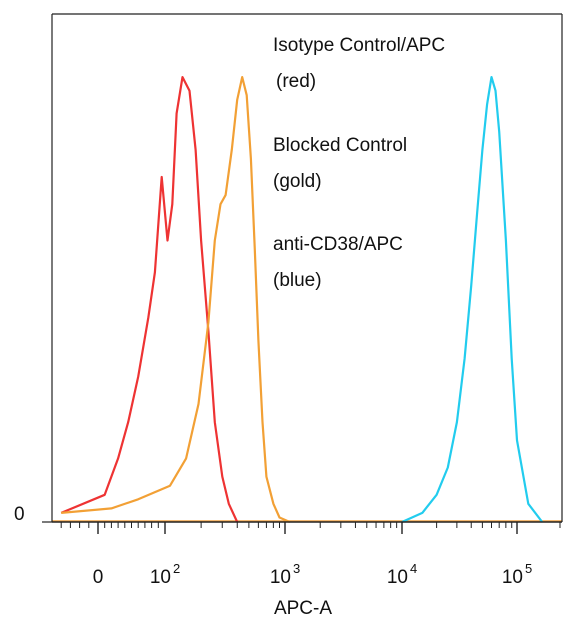 This screenshot has height=621, width=564. Describe the element at coordinates (296, 81) in the screenshot. I see `annotation-text-1: (red)` at that location.